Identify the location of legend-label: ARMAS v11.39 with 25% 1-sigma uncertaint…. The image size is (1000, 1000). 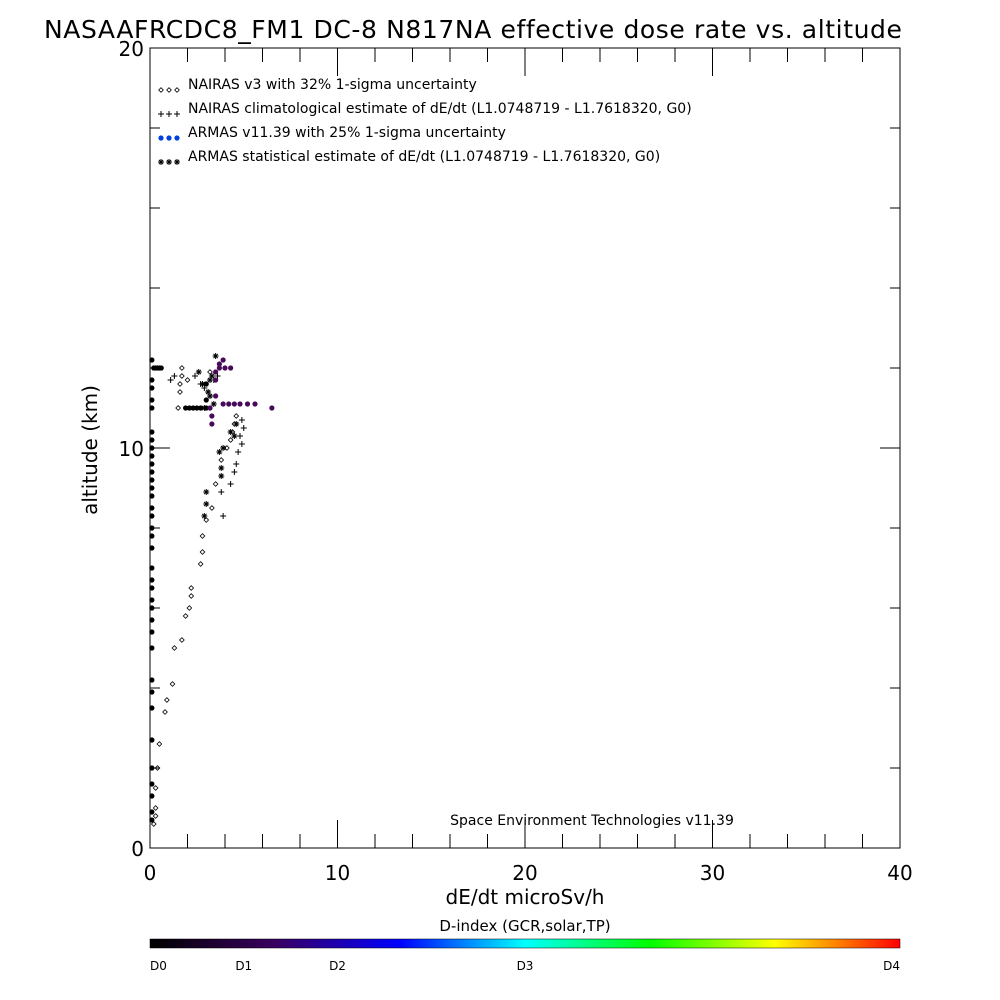
(347, 133).